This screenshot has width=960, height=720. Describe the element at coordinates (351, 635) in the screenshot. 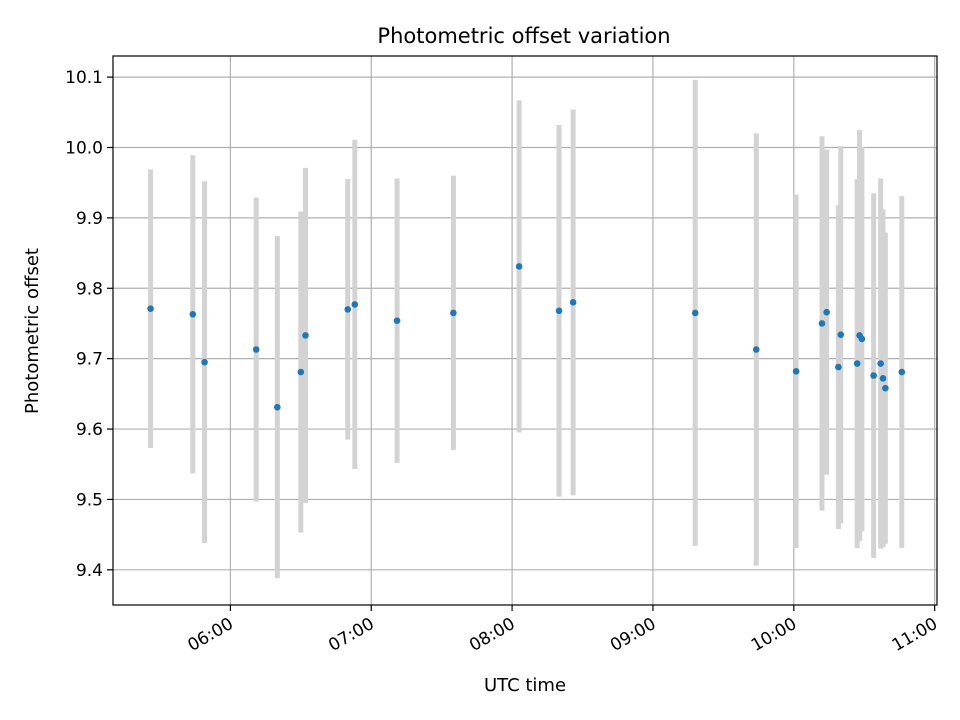

I see `x-tick-label: 07:00` at that location.